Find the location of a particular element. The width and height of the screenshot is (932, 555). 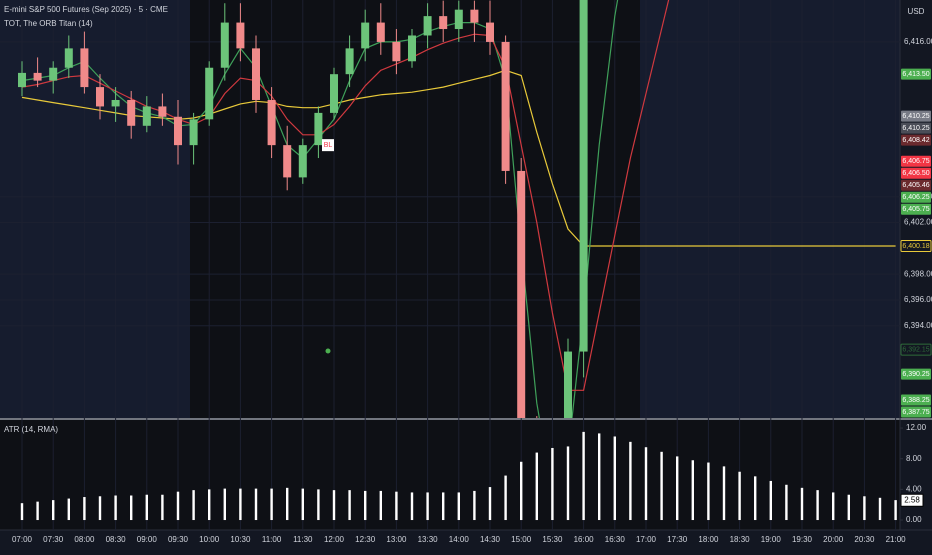

price-tag-label: 6,413.50 is located at coordinates (915, 74).